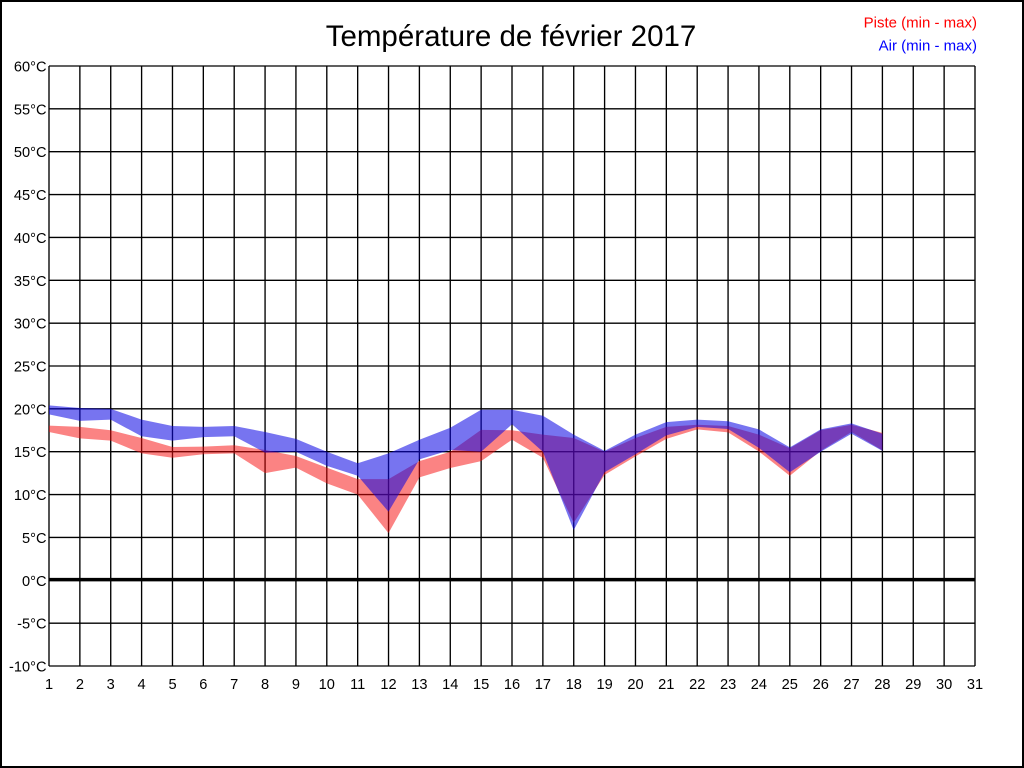 The height and width of the screenshot is (768, 1024). What do you see at coordinates (928, 45) in the screenshot?
I see `svg-text: Air (min - max)` at bounding box center [928, 45].